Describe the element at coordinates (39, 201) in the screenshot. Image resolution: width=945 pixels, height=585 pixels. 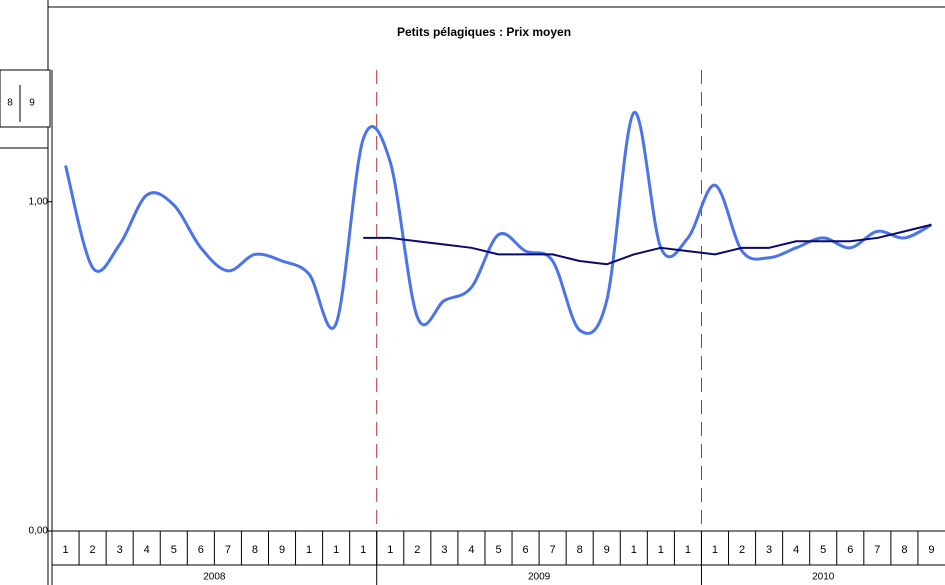
I see `y-tick-label: 1,00` at that location.